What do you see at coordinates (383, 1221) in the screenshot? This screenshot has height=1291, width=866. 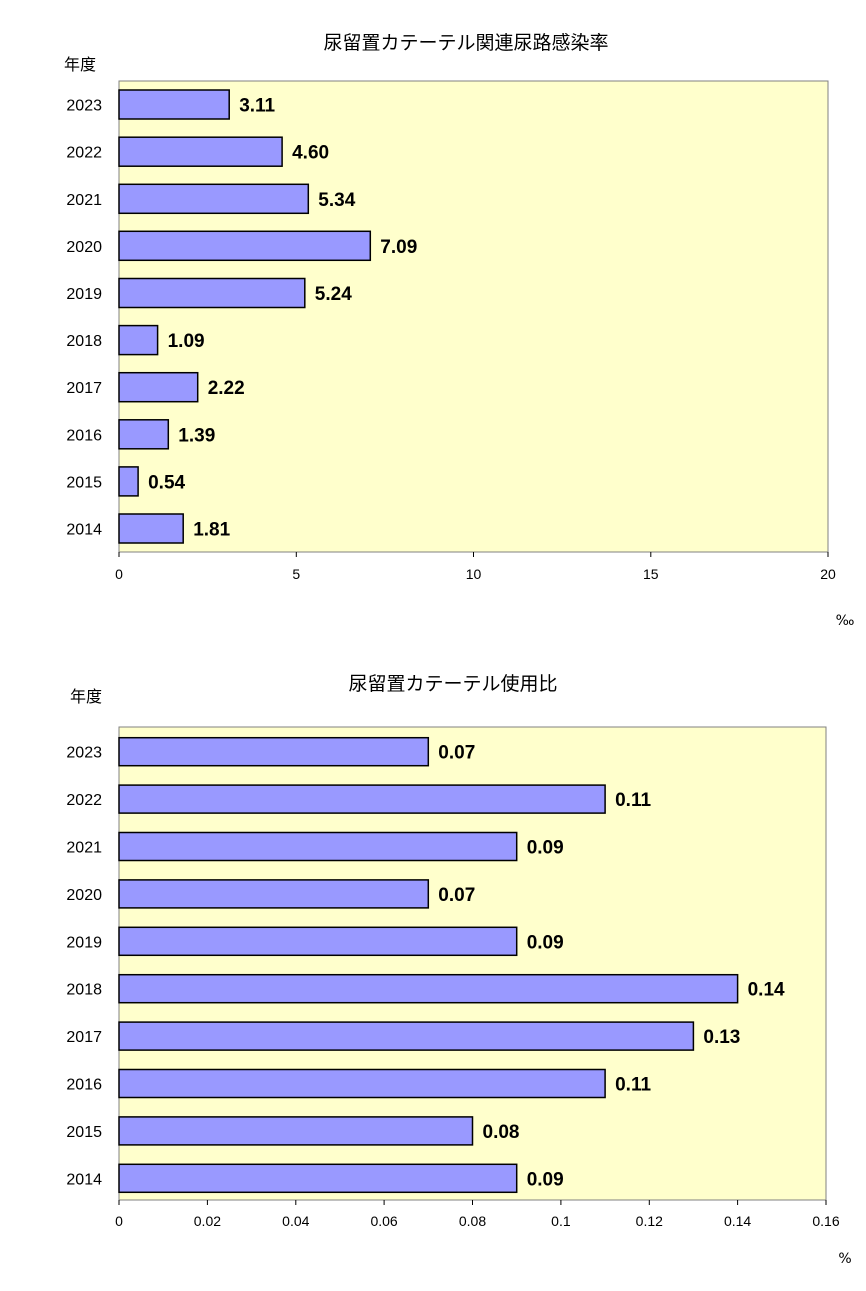 I see `x-tick-label: 0.06` at bounding box center [383, 1221].